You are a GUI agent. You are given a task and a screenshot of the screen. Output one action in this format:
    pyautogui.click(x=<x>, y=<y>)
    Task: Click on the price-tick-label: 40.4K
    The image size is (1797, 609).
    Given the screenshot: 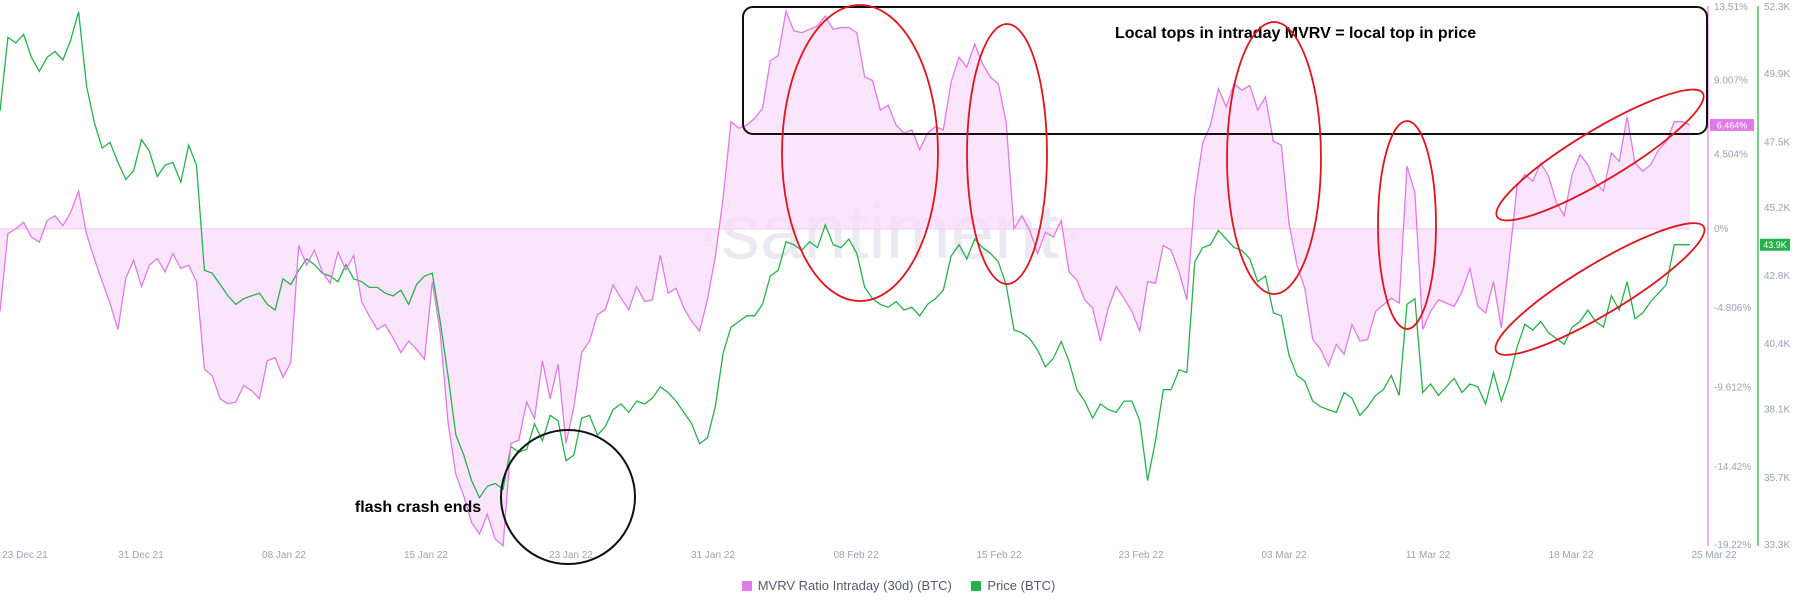 What is the action you would take?
    pyautogui.click(x=1777, y=344)
    